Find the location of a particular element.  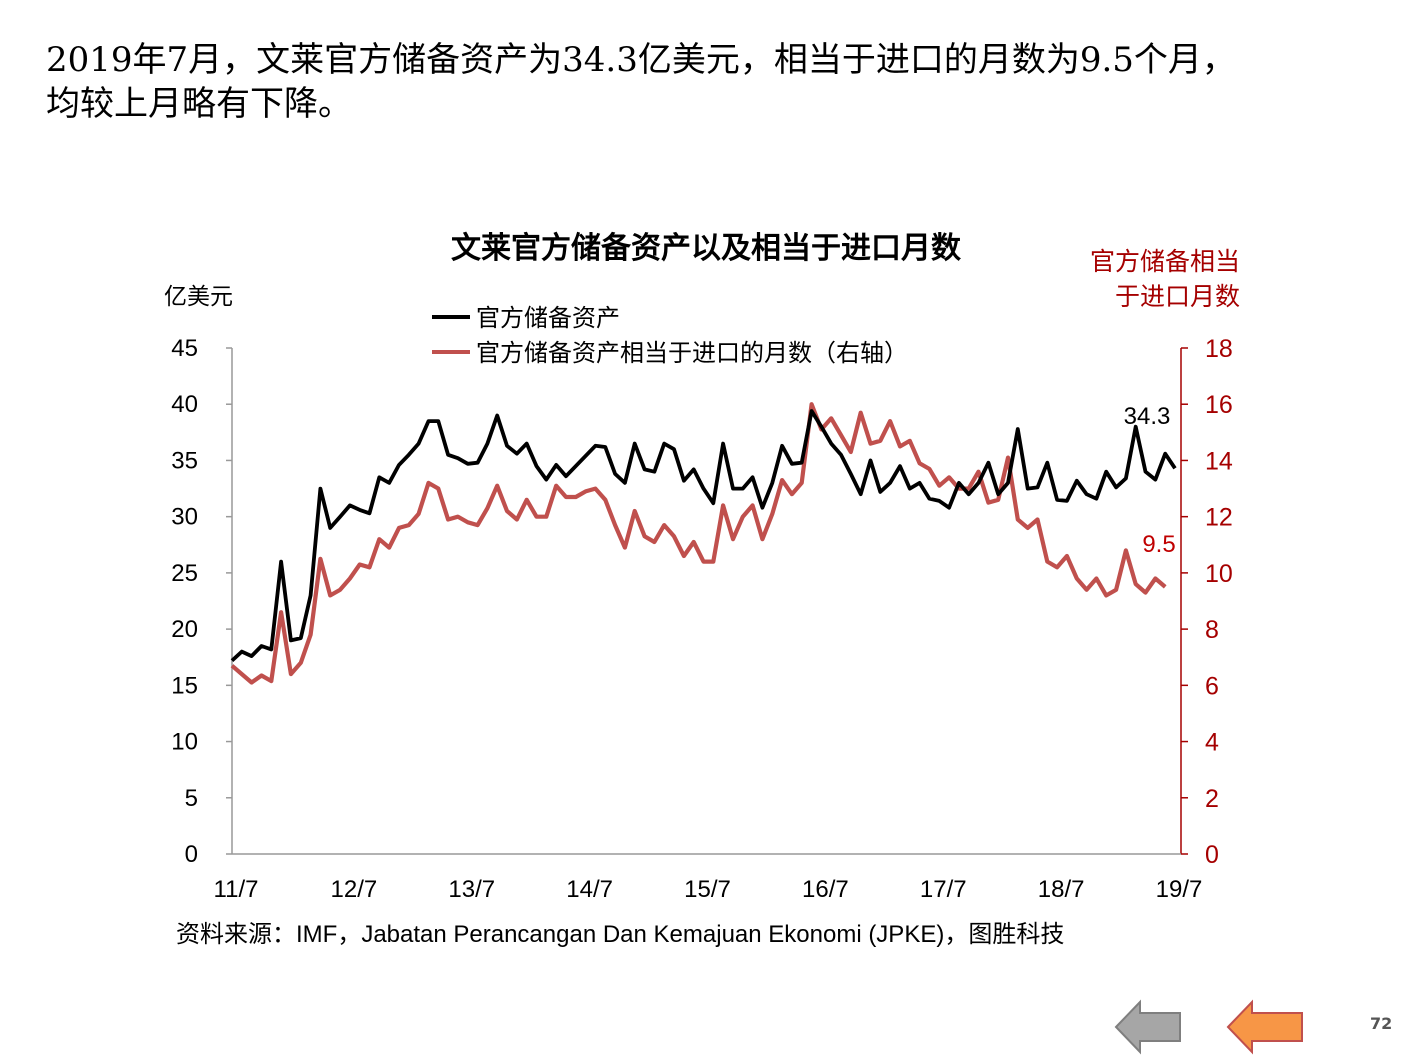

x-tick-label: 16/7 is located at coordinates (825, 889).